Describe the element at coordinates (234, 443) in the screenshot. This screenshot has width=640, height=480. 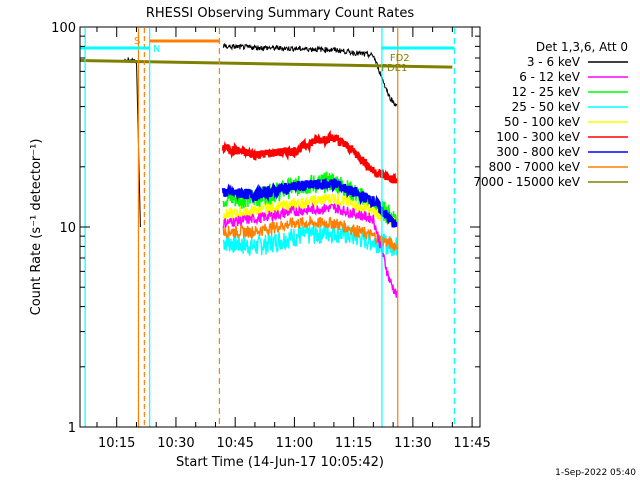
I see `x-tick-label: 10:45` at that location.